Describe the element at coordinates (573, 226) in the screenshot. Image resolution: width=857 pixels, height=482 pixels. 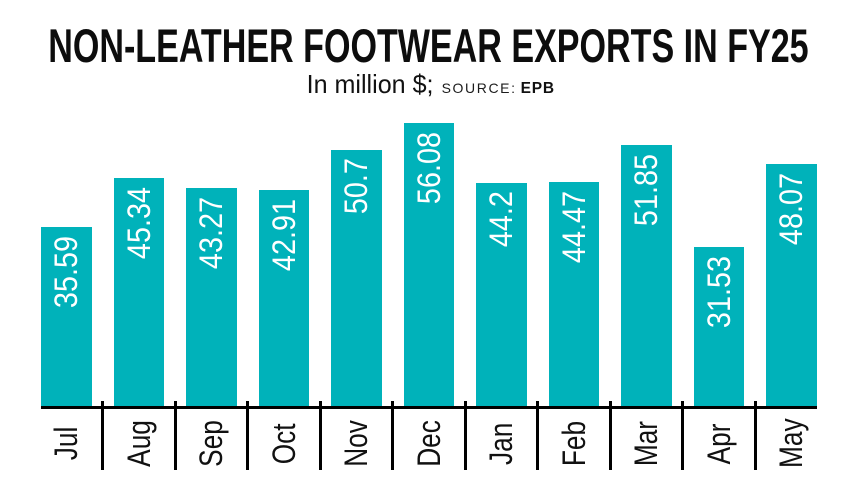
I see `bar-value-label: 44.47` at that location.